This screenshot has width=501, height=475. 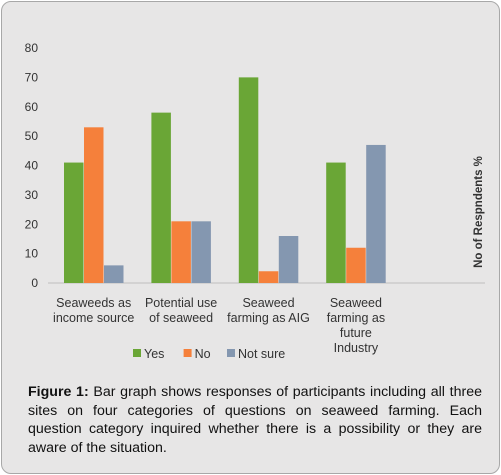 I want to click on y-tick-label: 10, so click(x=32, y=254).